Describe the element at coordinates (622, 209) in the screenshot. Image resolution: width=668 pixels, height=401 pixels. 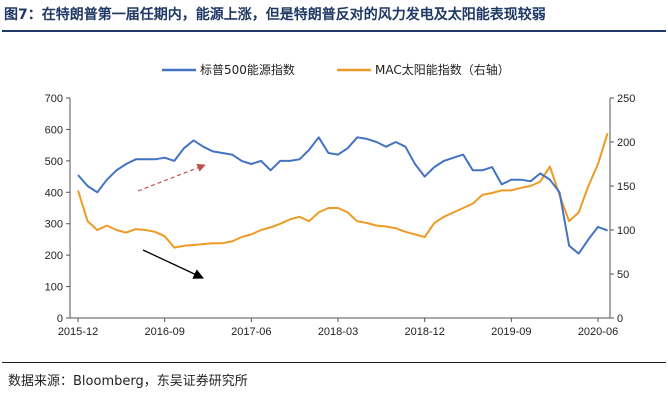
I see `right-y-ticks: 0 50 100 150 200 250` at that location.